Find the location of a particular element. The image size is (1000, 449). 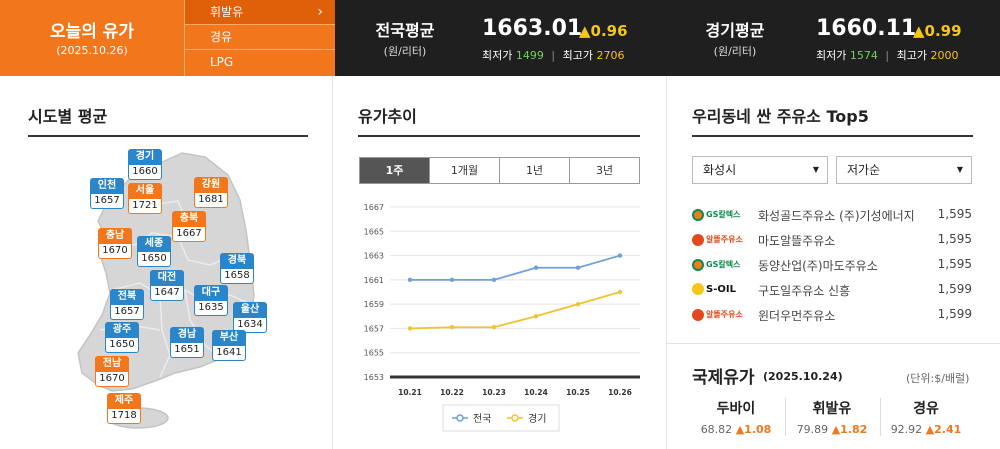

region-pin-jeonbuk: 전북 1657 is located at coordinates (127, 304).